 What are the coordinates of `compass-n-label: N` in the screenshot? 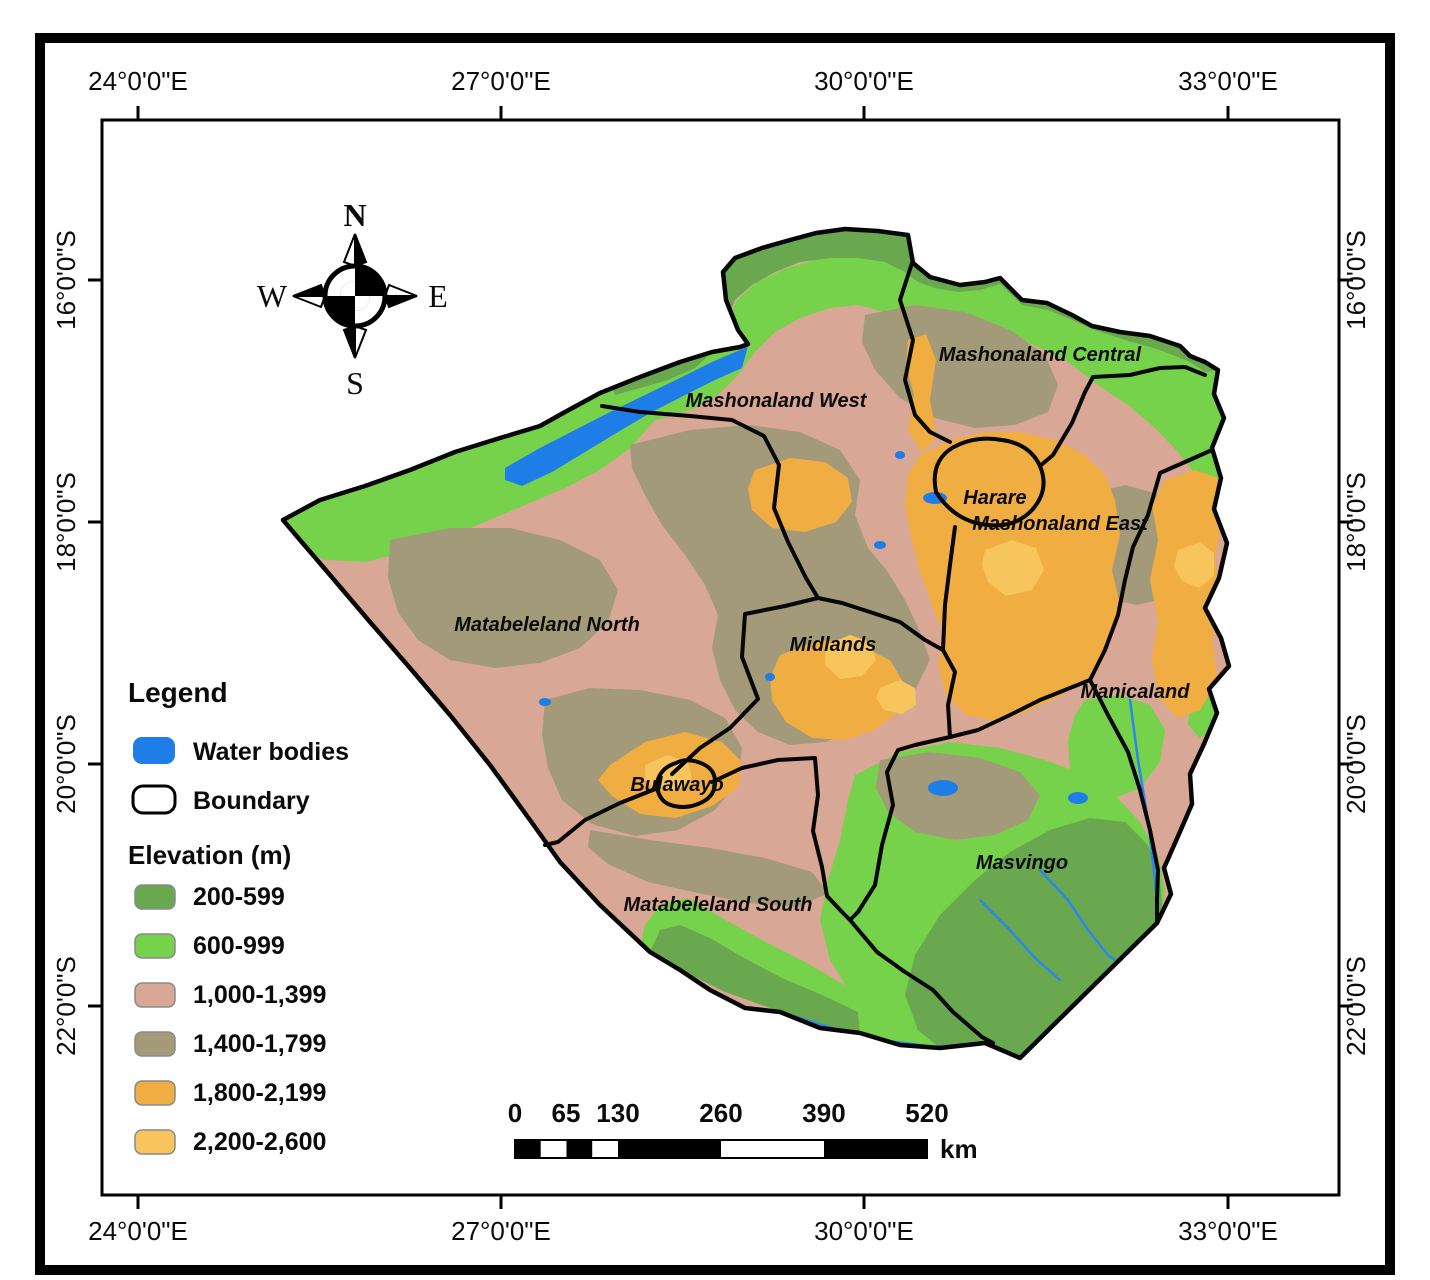 It's located at (354, 215).